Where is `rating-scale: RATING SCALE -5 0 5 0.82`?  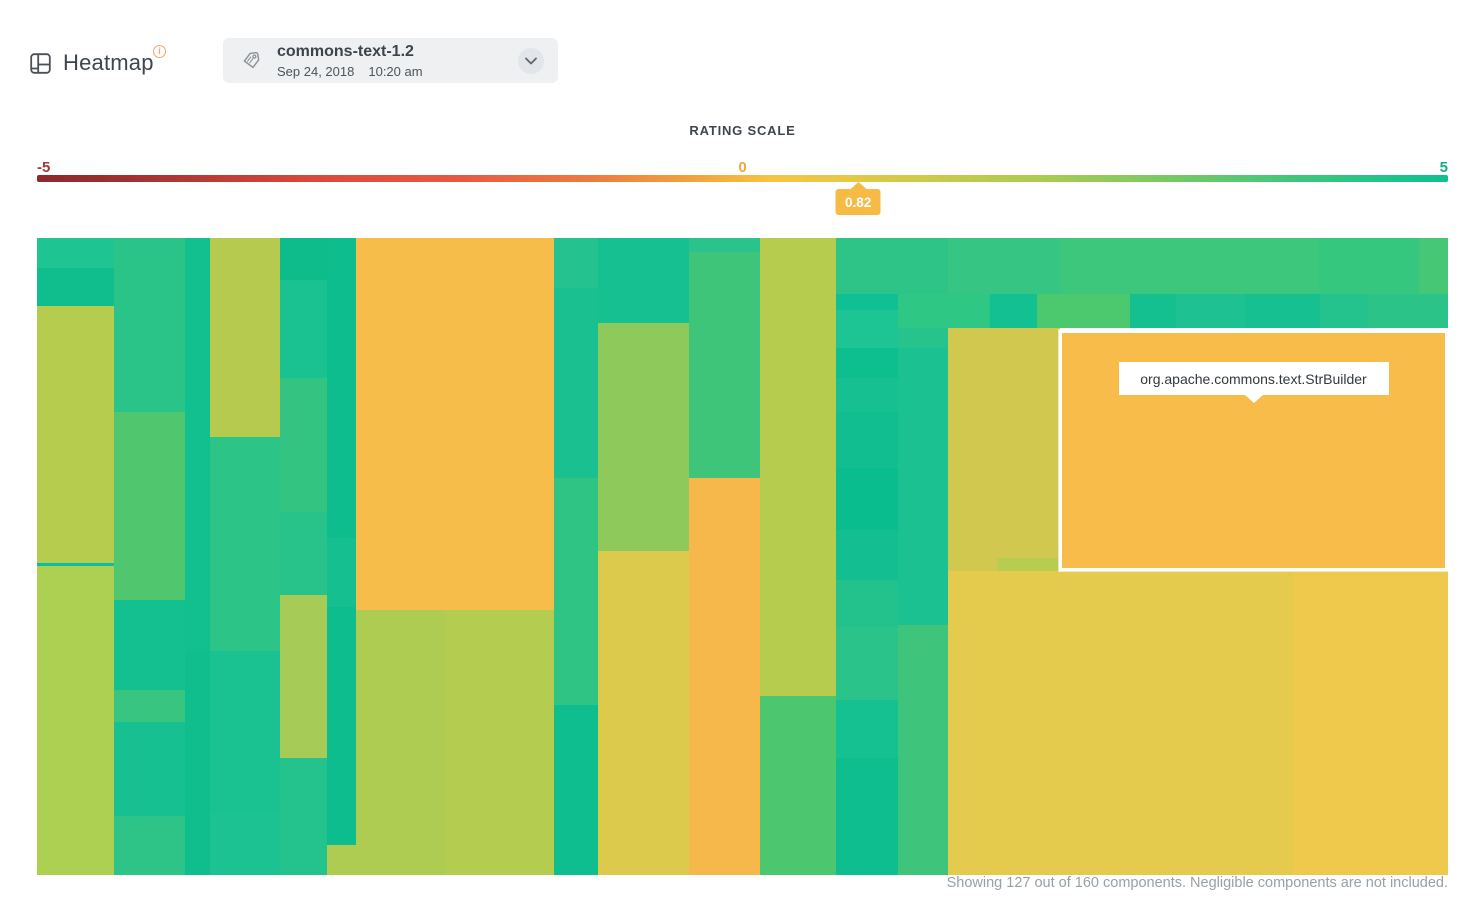
rating-scale: RATING SCALE -5 0 5 0.82 is located at coordinates (742, 168).